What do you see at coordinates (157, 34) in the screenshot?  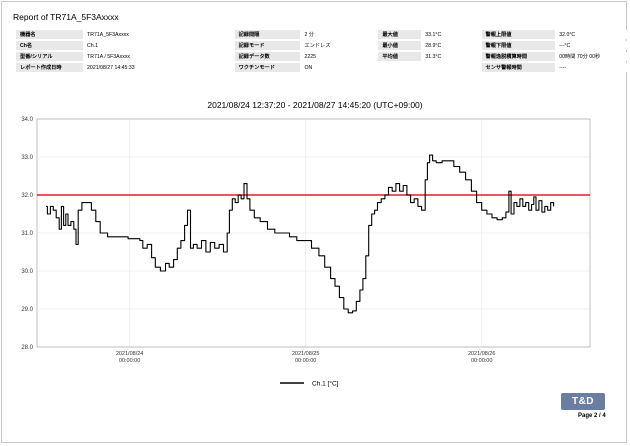 I see `info-value: TR71A_5F3Axxxx` at bounding box center [157, 34].